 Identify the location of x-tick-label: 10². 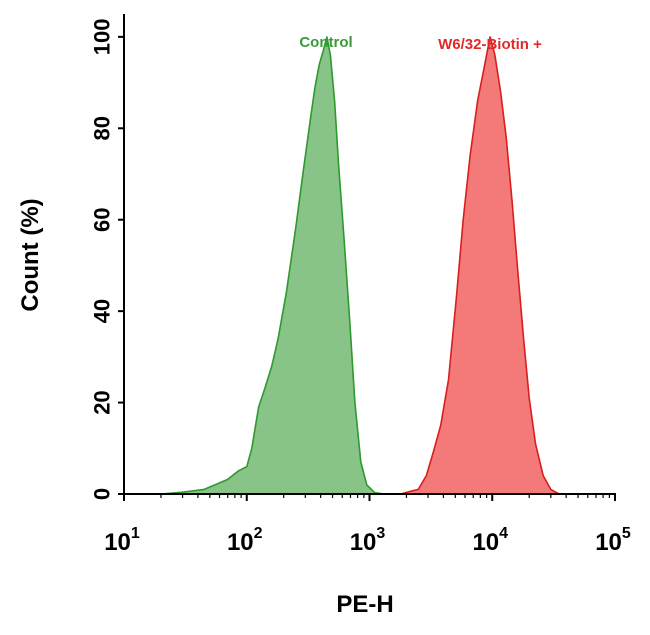
(245, 540).